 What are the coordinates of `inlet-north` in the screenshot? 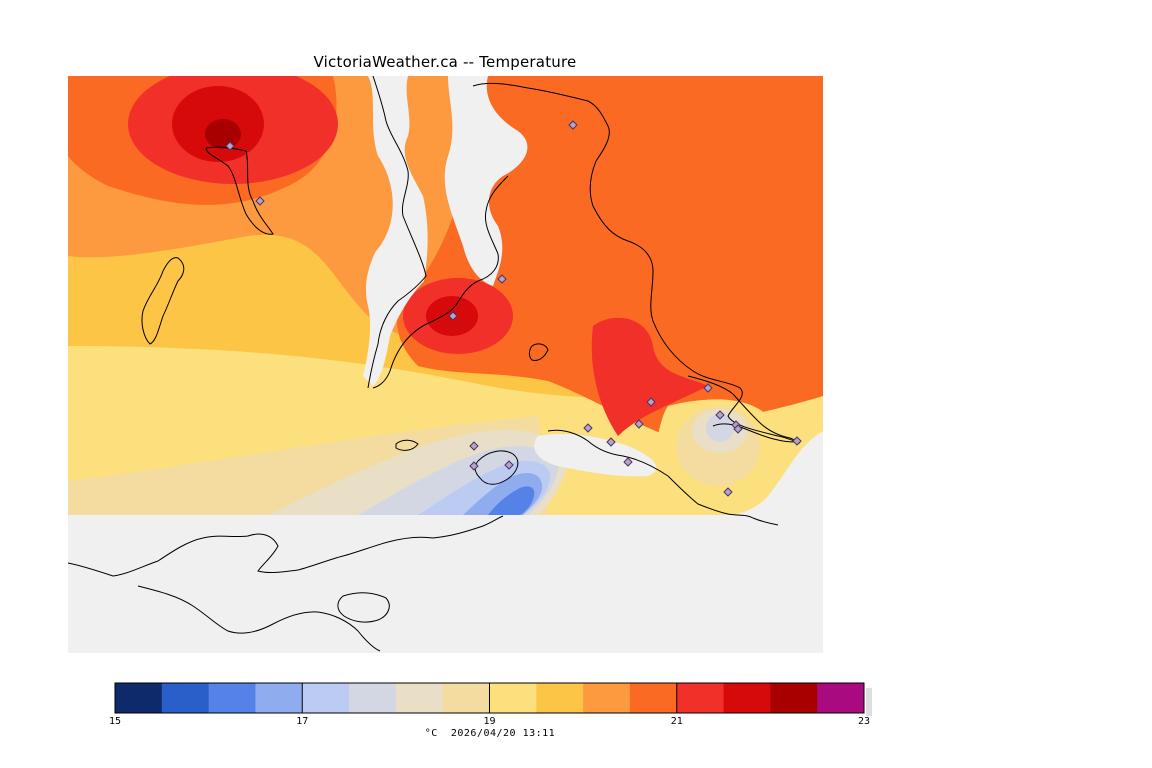 It's located at (395, 231).